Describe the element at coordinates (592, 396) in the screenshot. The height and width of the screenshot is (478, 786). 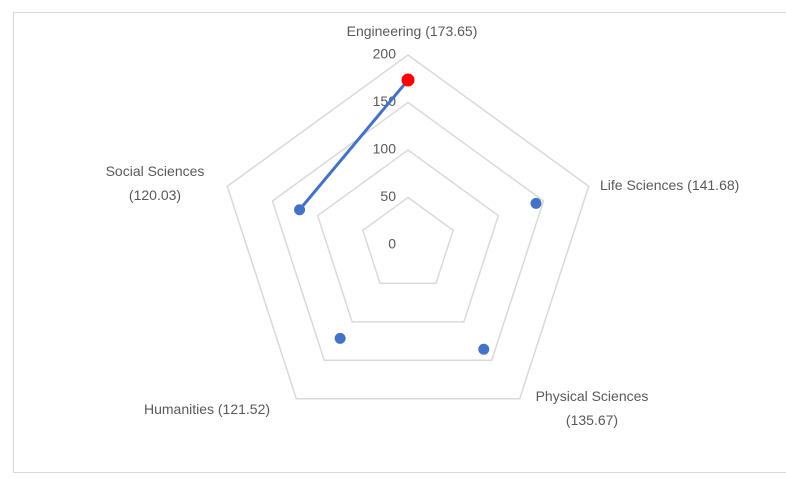
I see `category-label-line: Physical Sciences` at that location.